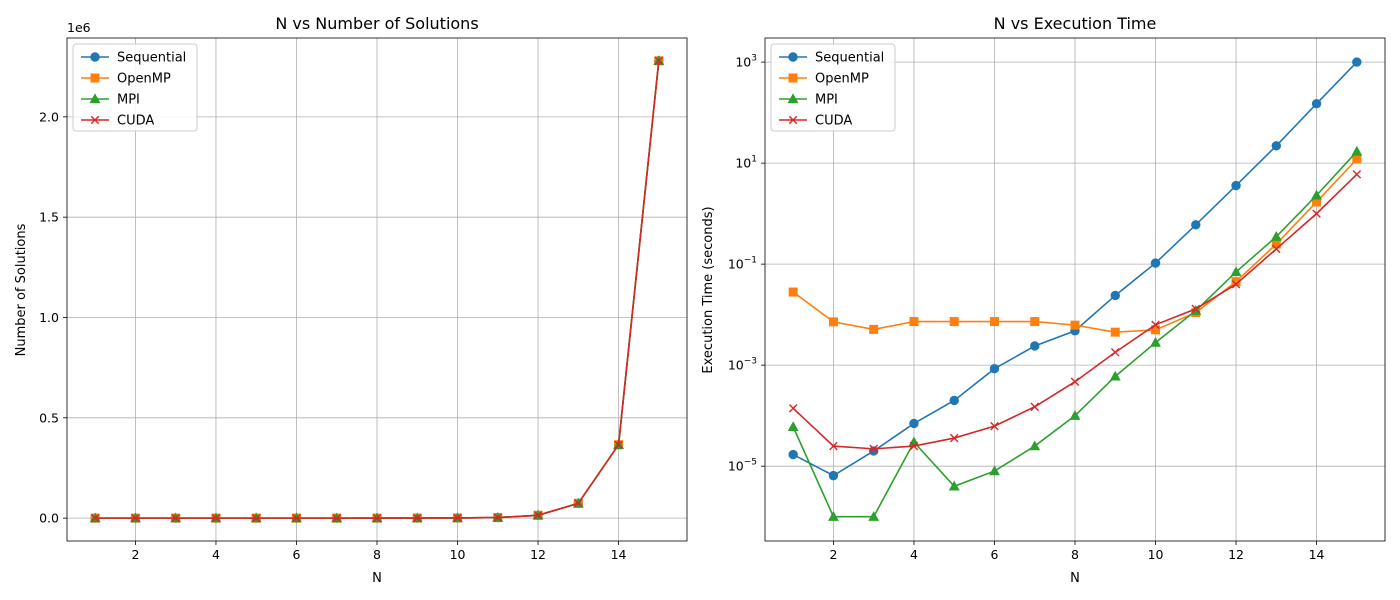 This screenshot has height=600, width=1400. What do you see at coordinates (849, 58) in the screenshot?
I see `legend-label: Sequential` at bounding box center [849, 58].